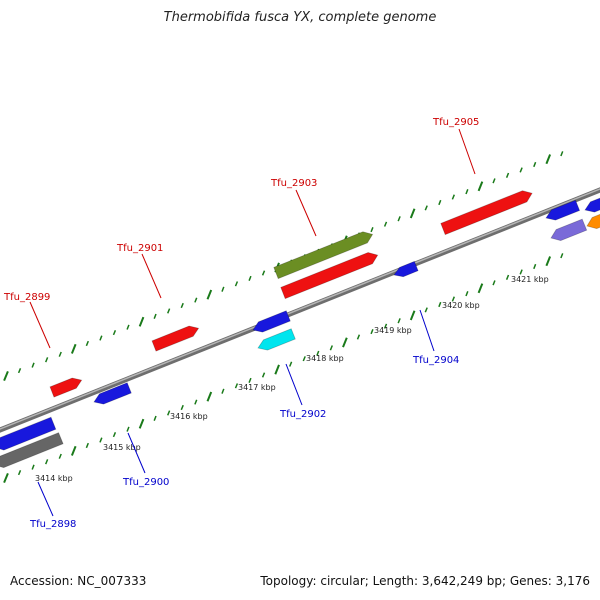  What do you see at coordinates (435, 360) in the screenshot?
I see `gene-label-reverse: Tfu_2904` at bounding box center [435, 360].